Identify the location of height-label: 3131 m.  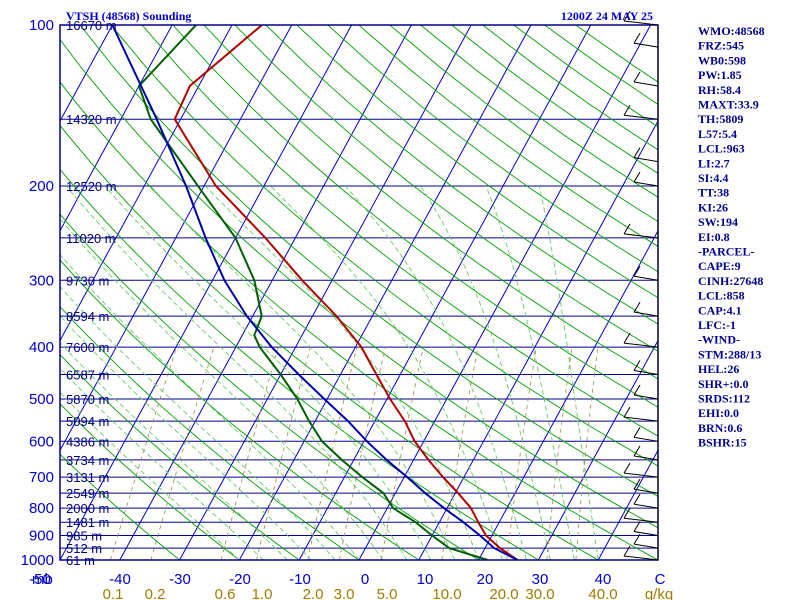
(87, 477).